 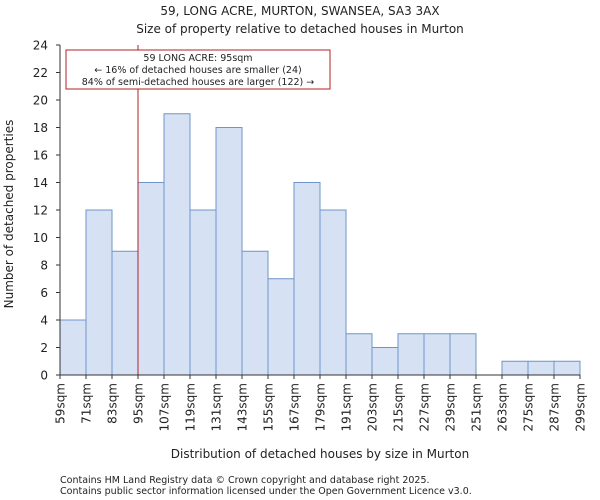 What do you see at coordinates (99, 292) in the screenshot?
I see `bar-71sqm` at bounding box center [99, 292].